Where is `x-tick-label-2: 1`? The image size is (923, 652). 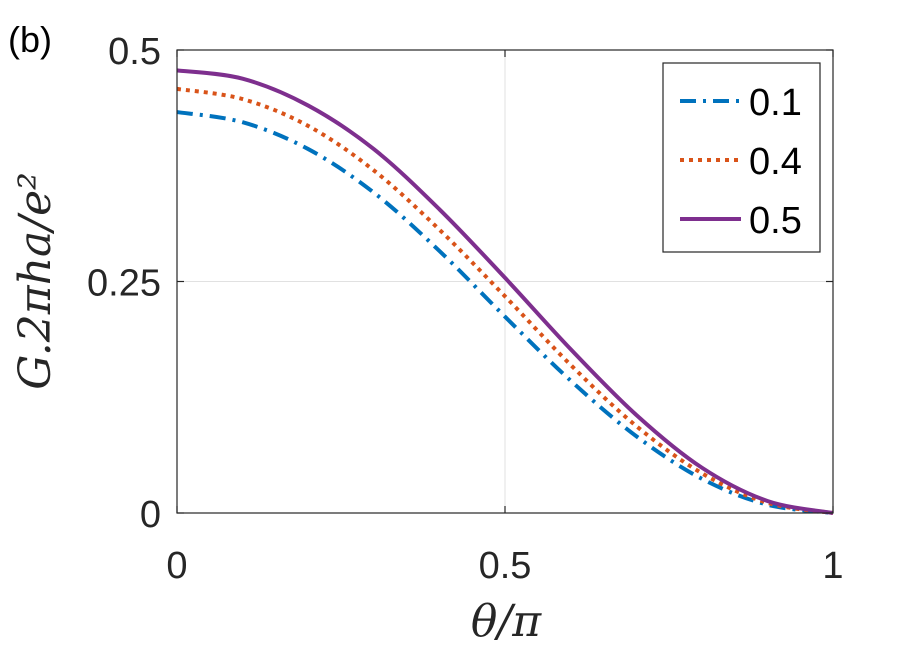
x-tick-label-2: 1 is located at coordinates (832, 566).